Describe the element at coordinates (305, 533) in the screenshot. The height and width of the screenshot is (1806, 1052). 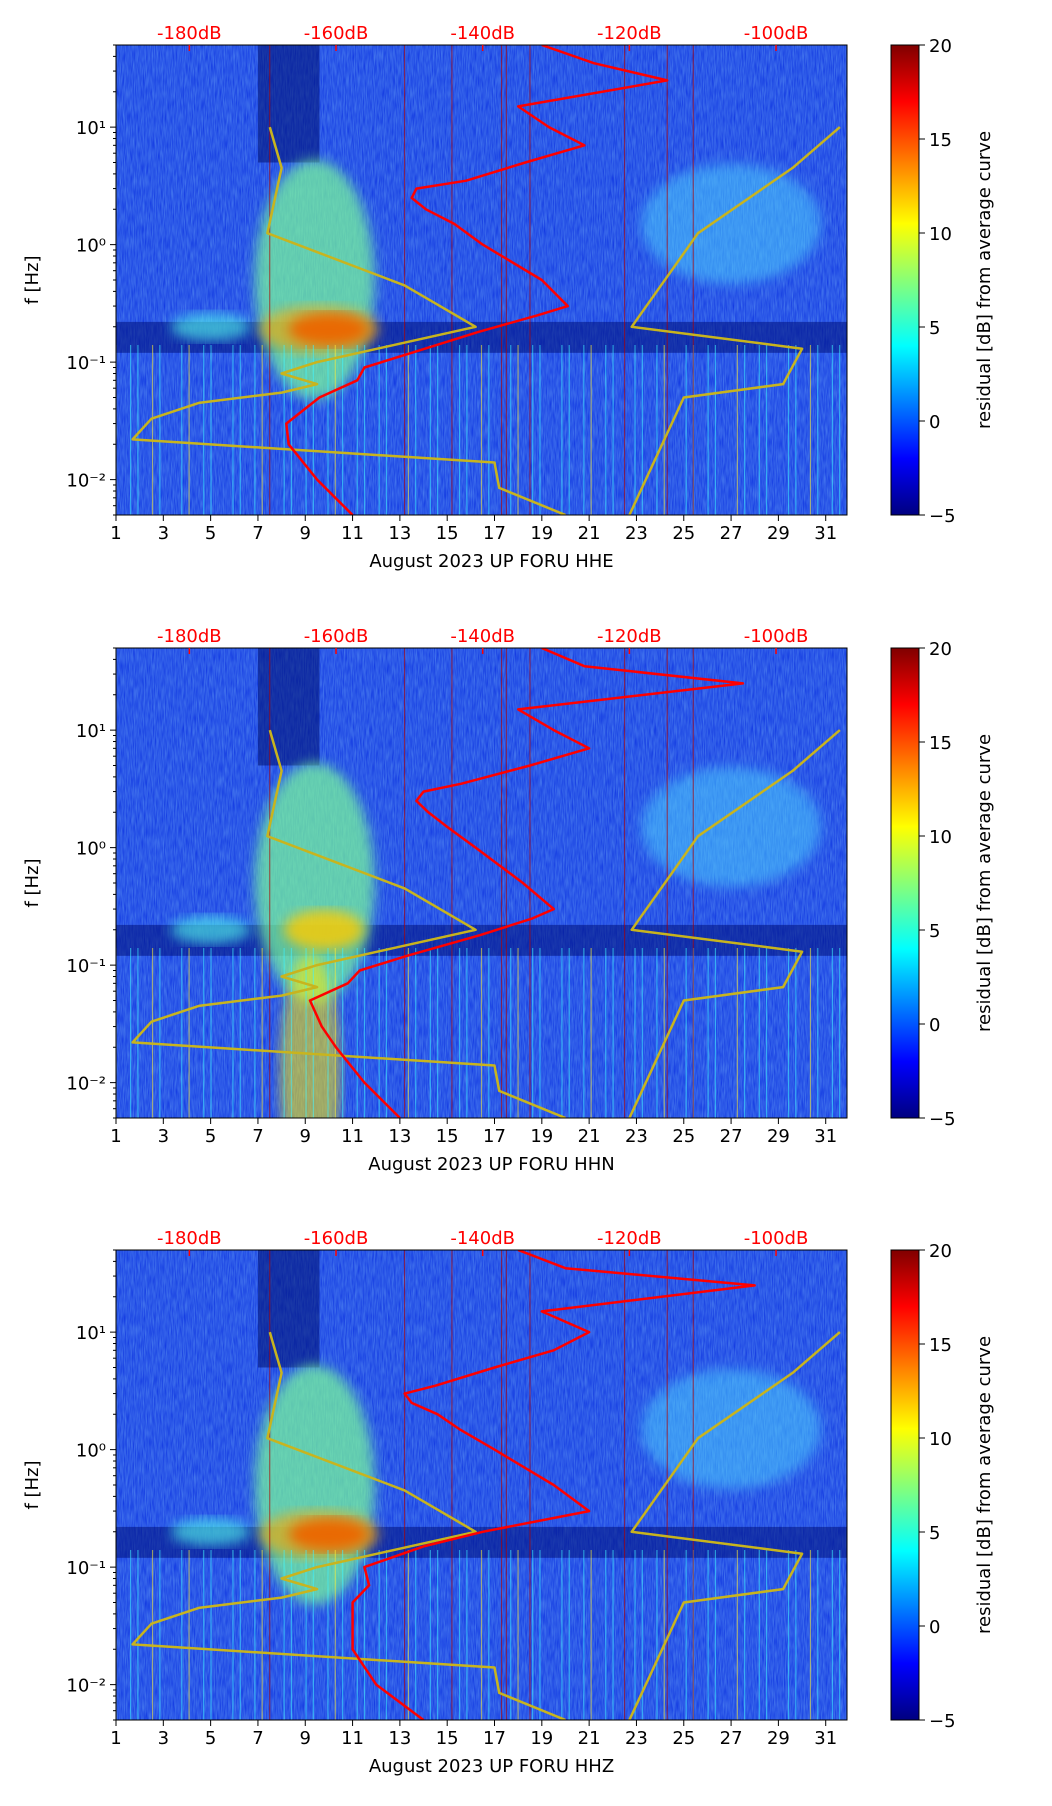
I see `x-tick-label: 9` at that location.